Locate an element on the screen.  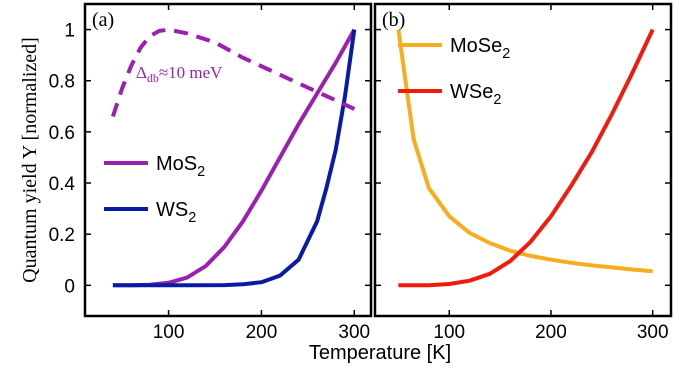
legend-label-base: MoSe is located at coordinates (476, 46).